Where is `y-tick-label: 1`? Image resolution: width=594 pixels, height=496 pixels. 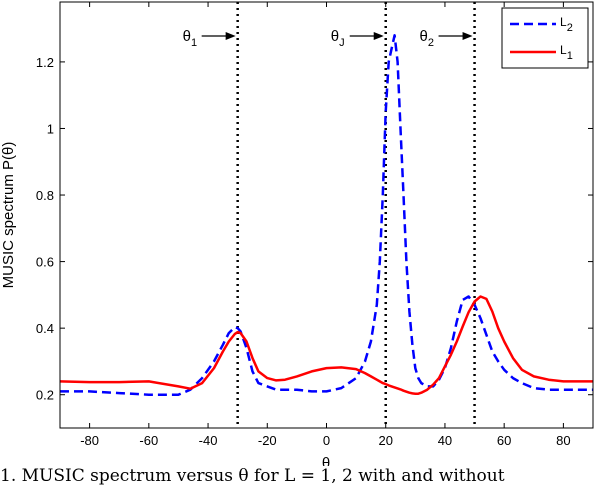
y-tick-label: 1 is located at coordinates (50, 128).